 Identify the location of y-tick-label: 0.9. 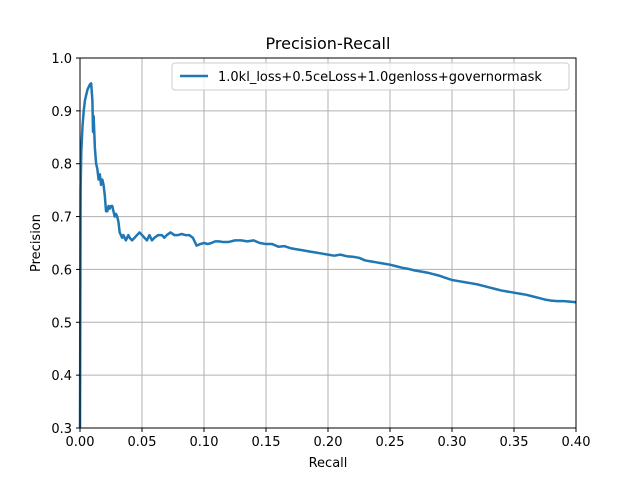
(61, 112).